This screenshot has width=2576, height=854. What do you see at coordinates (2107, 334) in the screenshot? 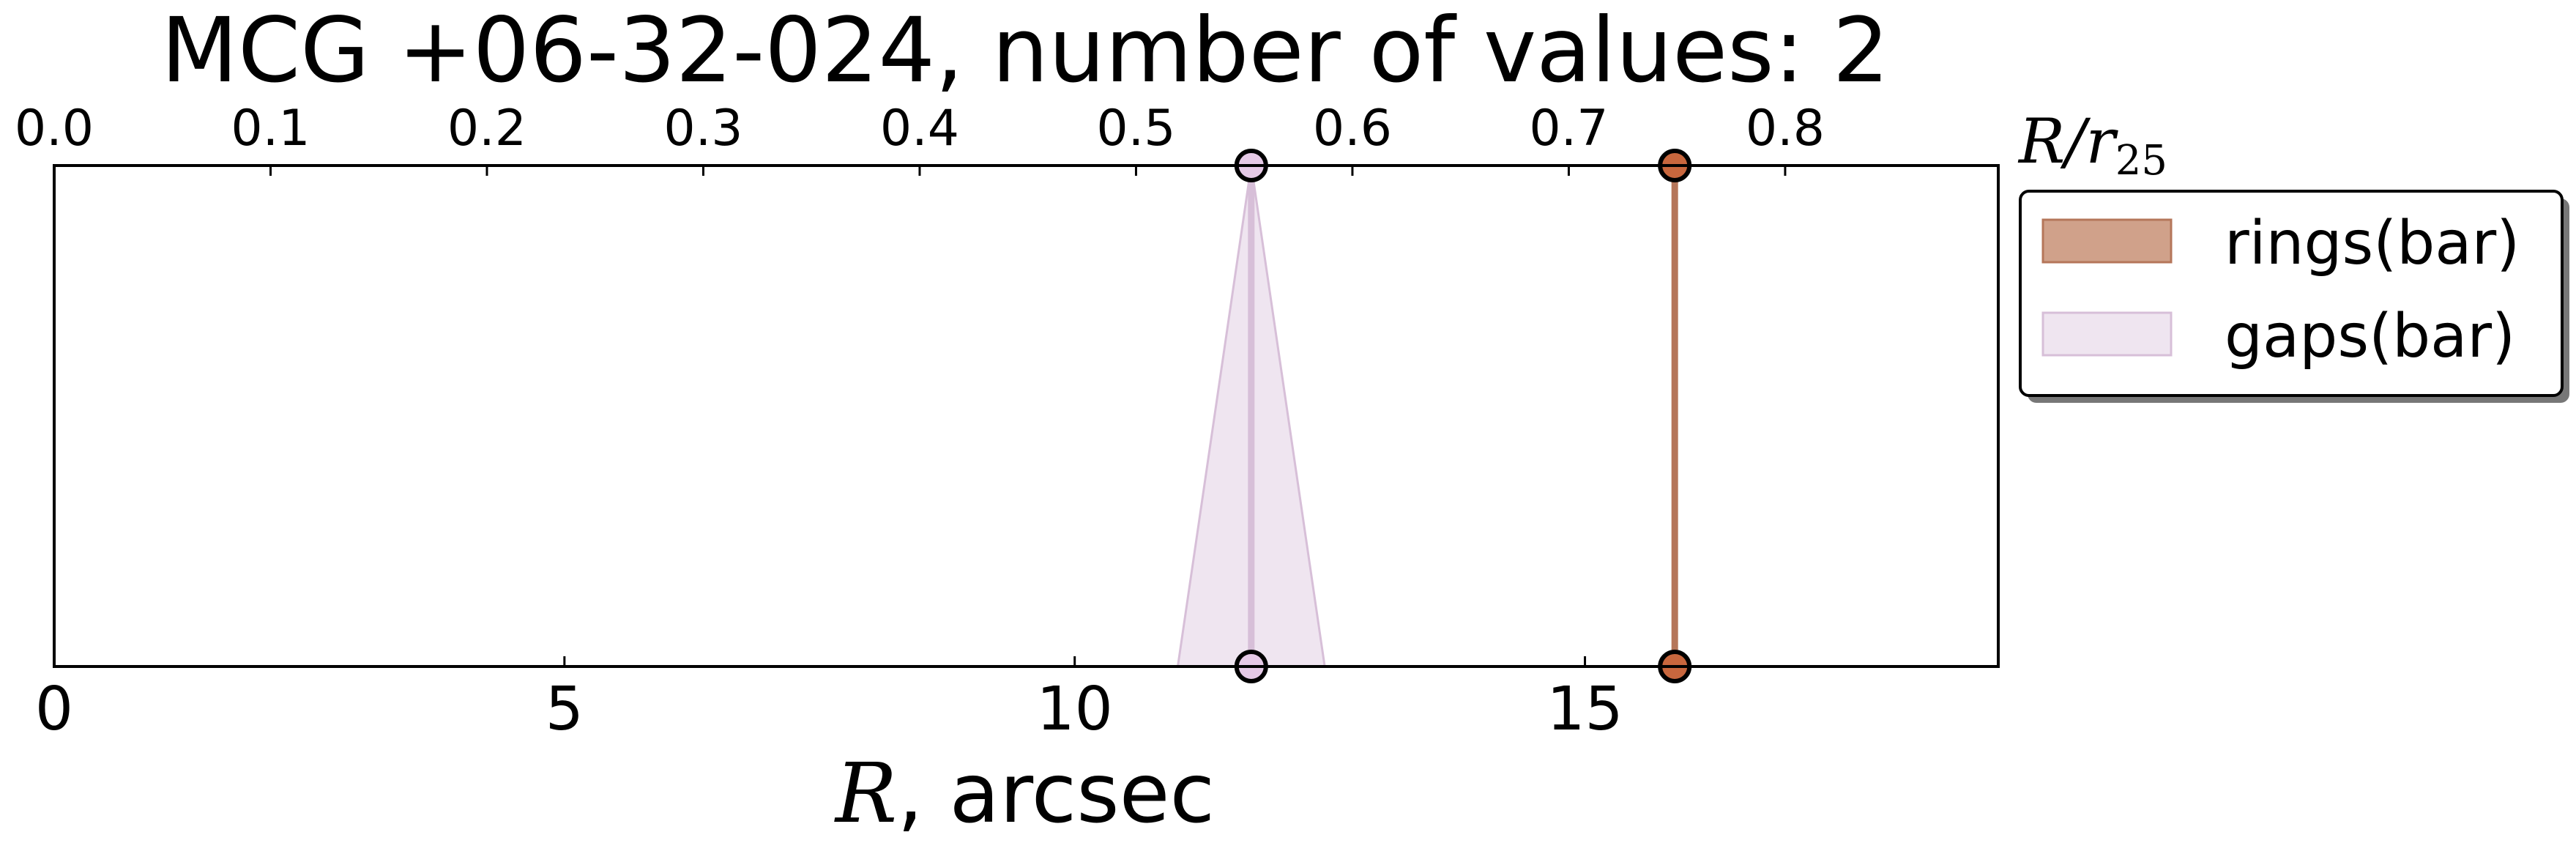
I see `legend-swatch-gaps` at bounding box center [2107, 334].